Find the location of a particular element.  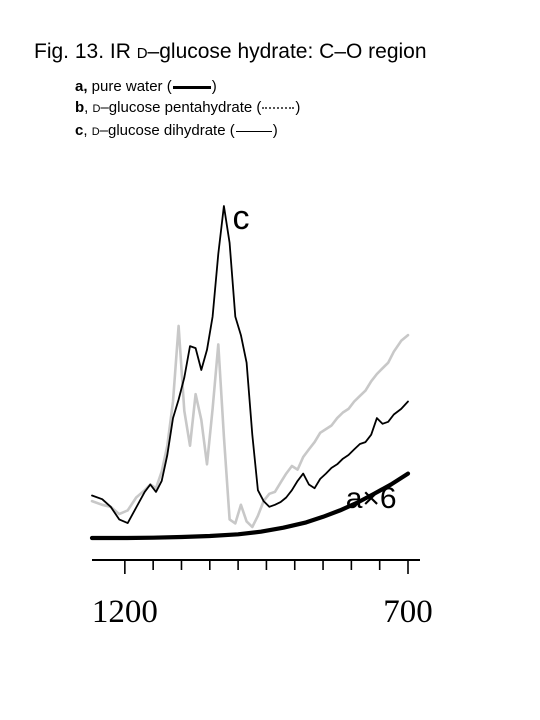

figure-title-post: –glucose hydrate: C–O region is located at coordinates (287, 51).